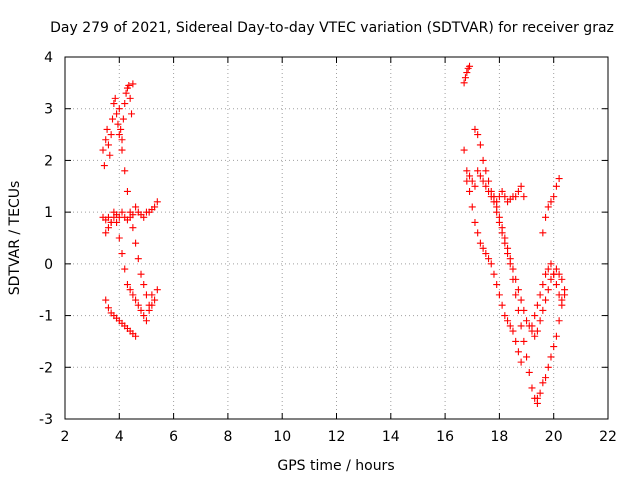 The height and width of the screenshot is (480, 640). Describe the element at coordinates (335, 466) in the screenshot. I see `x-axis-label: GPS time / hours` at that location.